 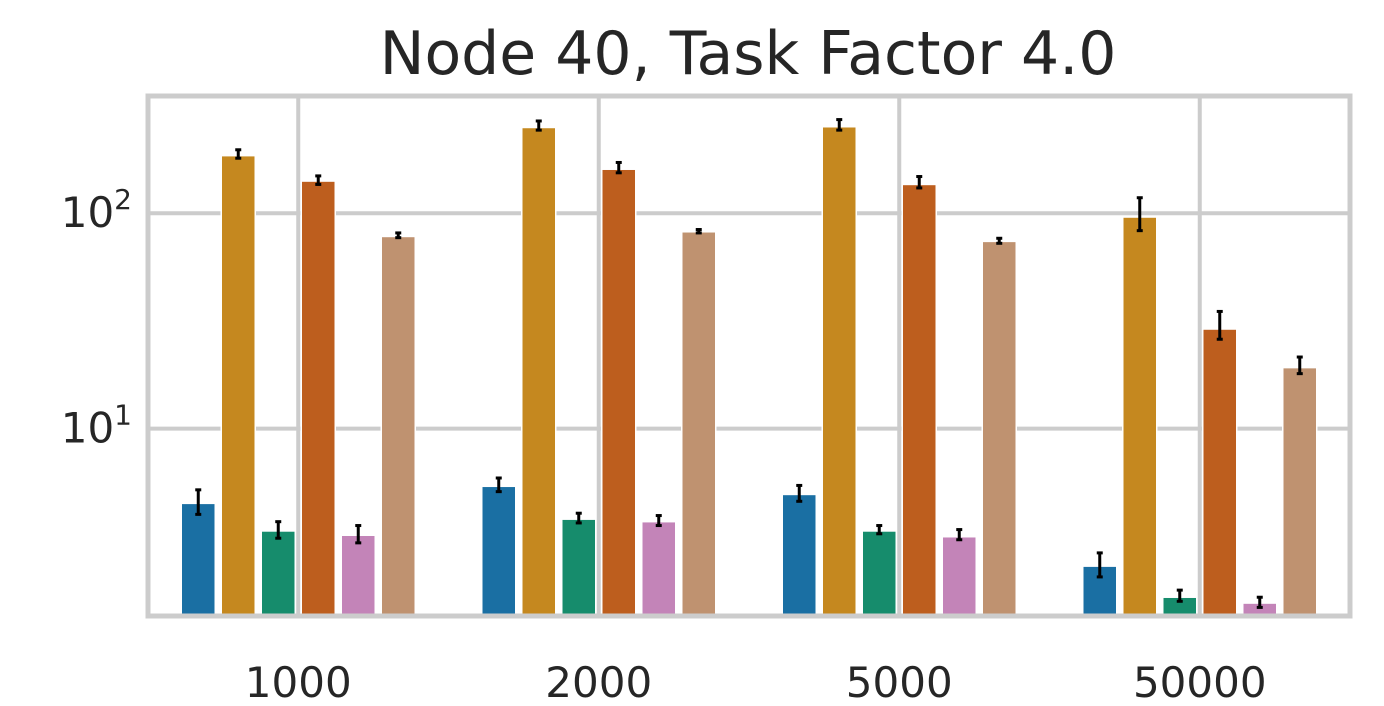 What do you see at coordinates (1200, 682) in the screenshot?
I see `x-tick-label: 50000` at bounding box center [1200, 682].